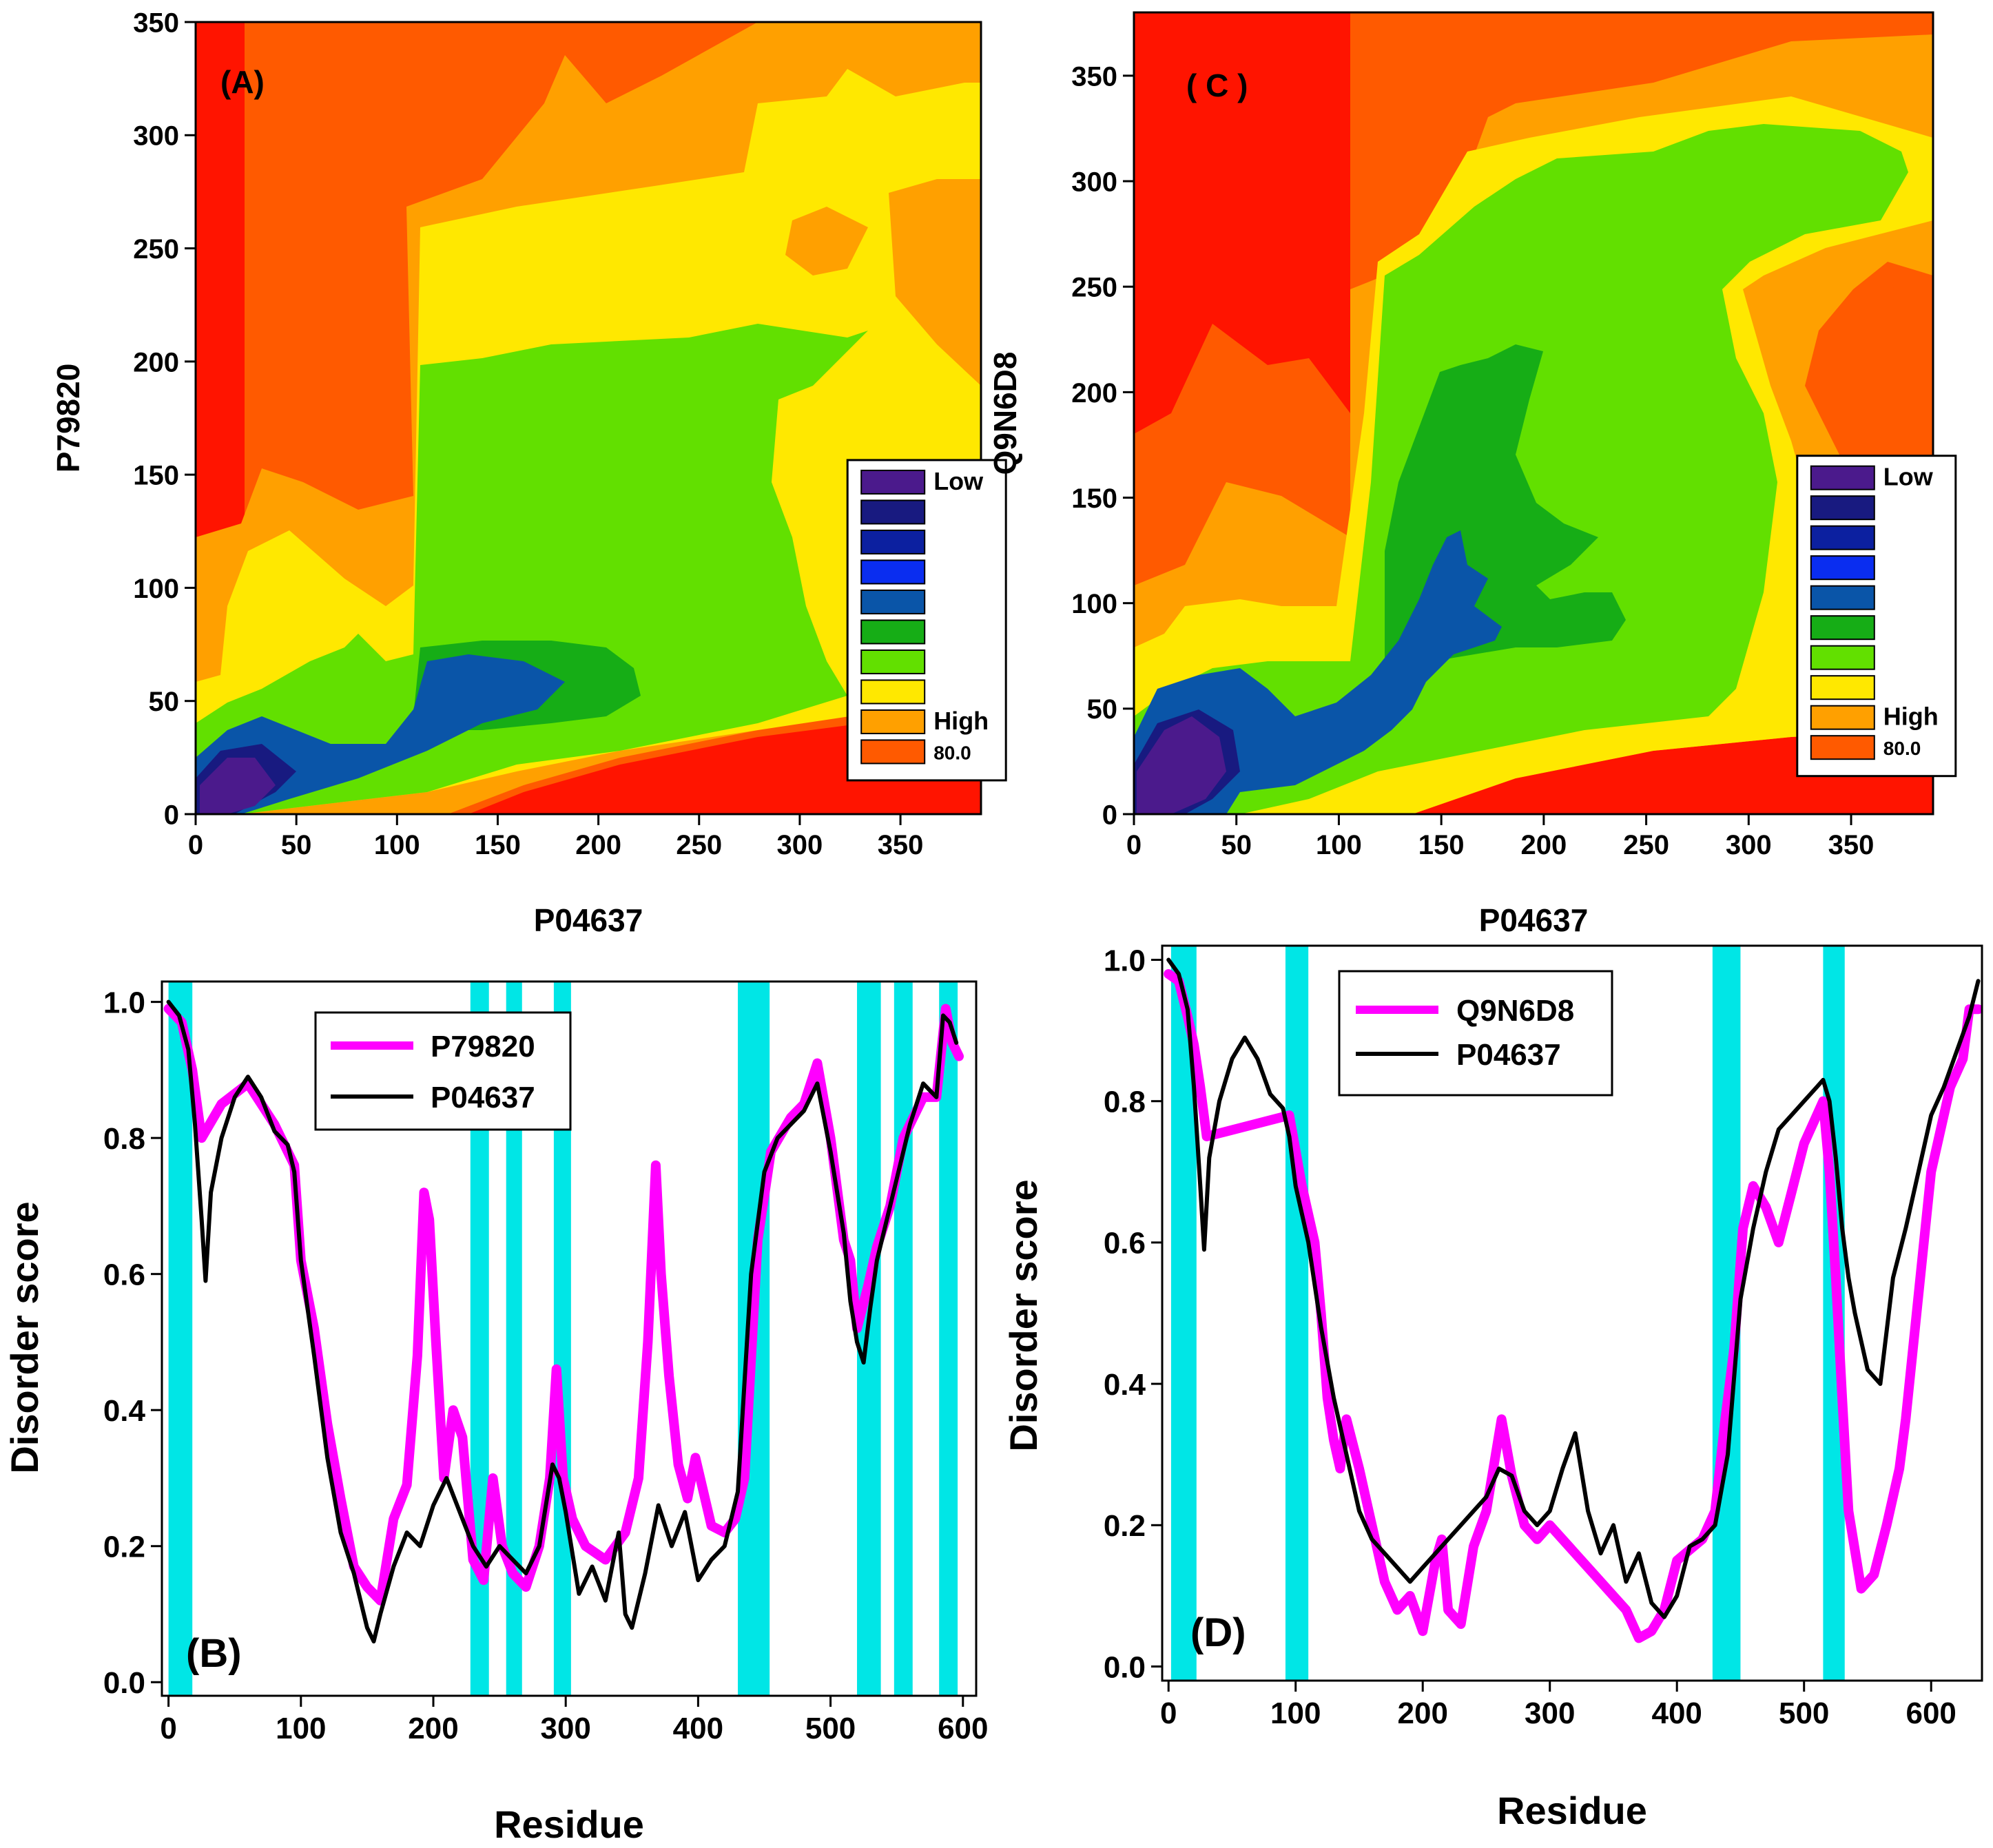 The width and height of the screenshot is (1993, 1848). Describe the element at coordinates (1543, 845) in the screenshot. I see `x-tick-label-c-200: 200` at that location.